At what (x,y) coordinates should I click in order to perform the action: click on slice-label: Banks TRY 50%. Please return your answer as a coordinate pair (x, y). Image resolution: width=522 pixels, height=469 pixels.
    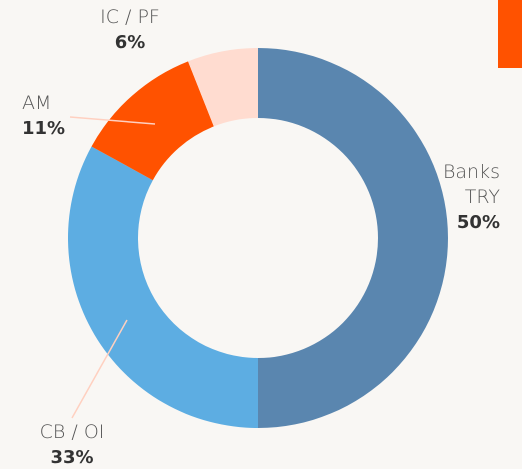
    Looking at the image, I should click on (460, 197).